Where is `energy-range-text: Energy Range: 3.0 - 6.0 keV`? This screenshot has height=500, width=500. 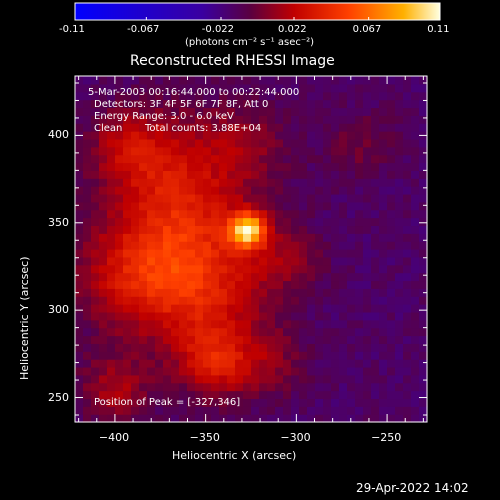
energy-range-text: Energy Range: 3.0 - 6.0 keV is located at coordinates (164, 116).